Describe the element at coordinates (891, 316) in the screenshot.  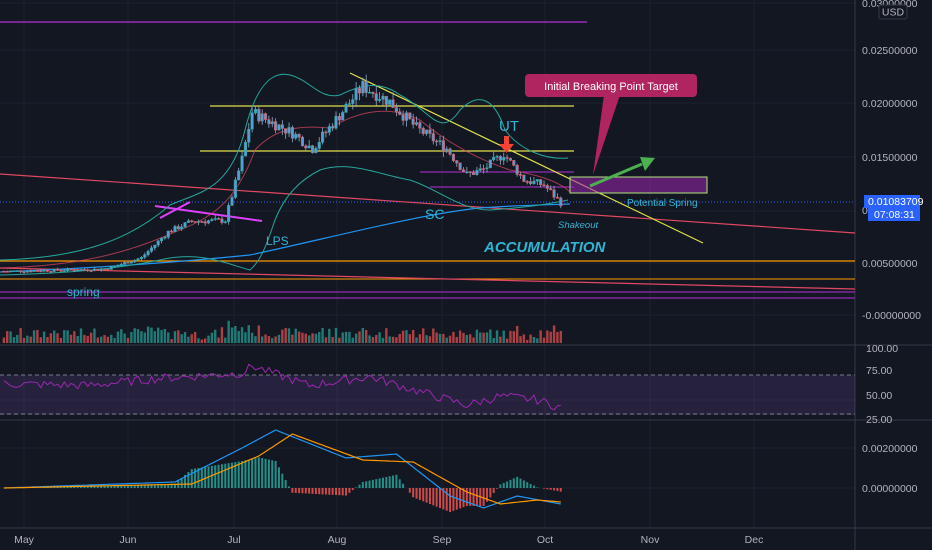
I see `price-tick: -0.00000000` at that location.